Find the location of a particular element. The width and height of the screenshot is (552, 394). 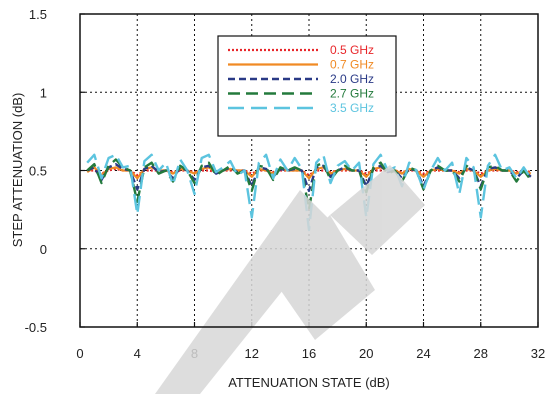

legend-label: 3.5 GHz is located at coordinates (352, 108).